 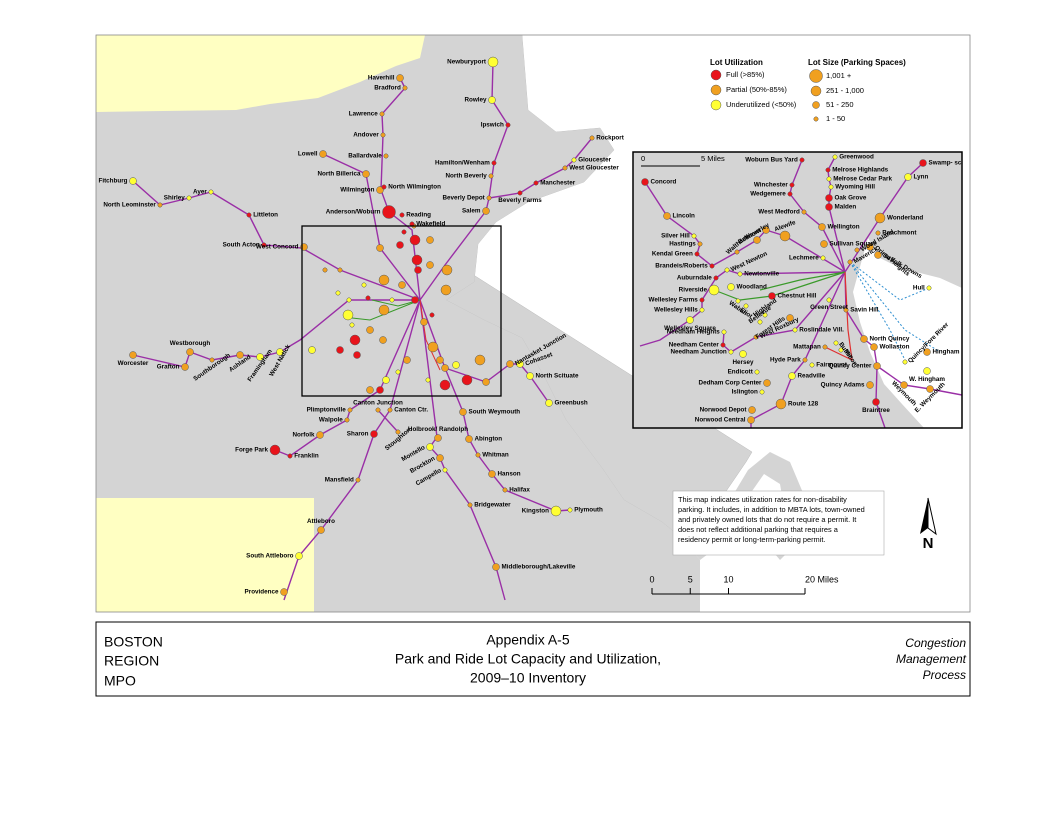 What do you see at coordinates (690, 579) in the screenshot?
I see `scale-label: 5` at bounding box center [690, 579].